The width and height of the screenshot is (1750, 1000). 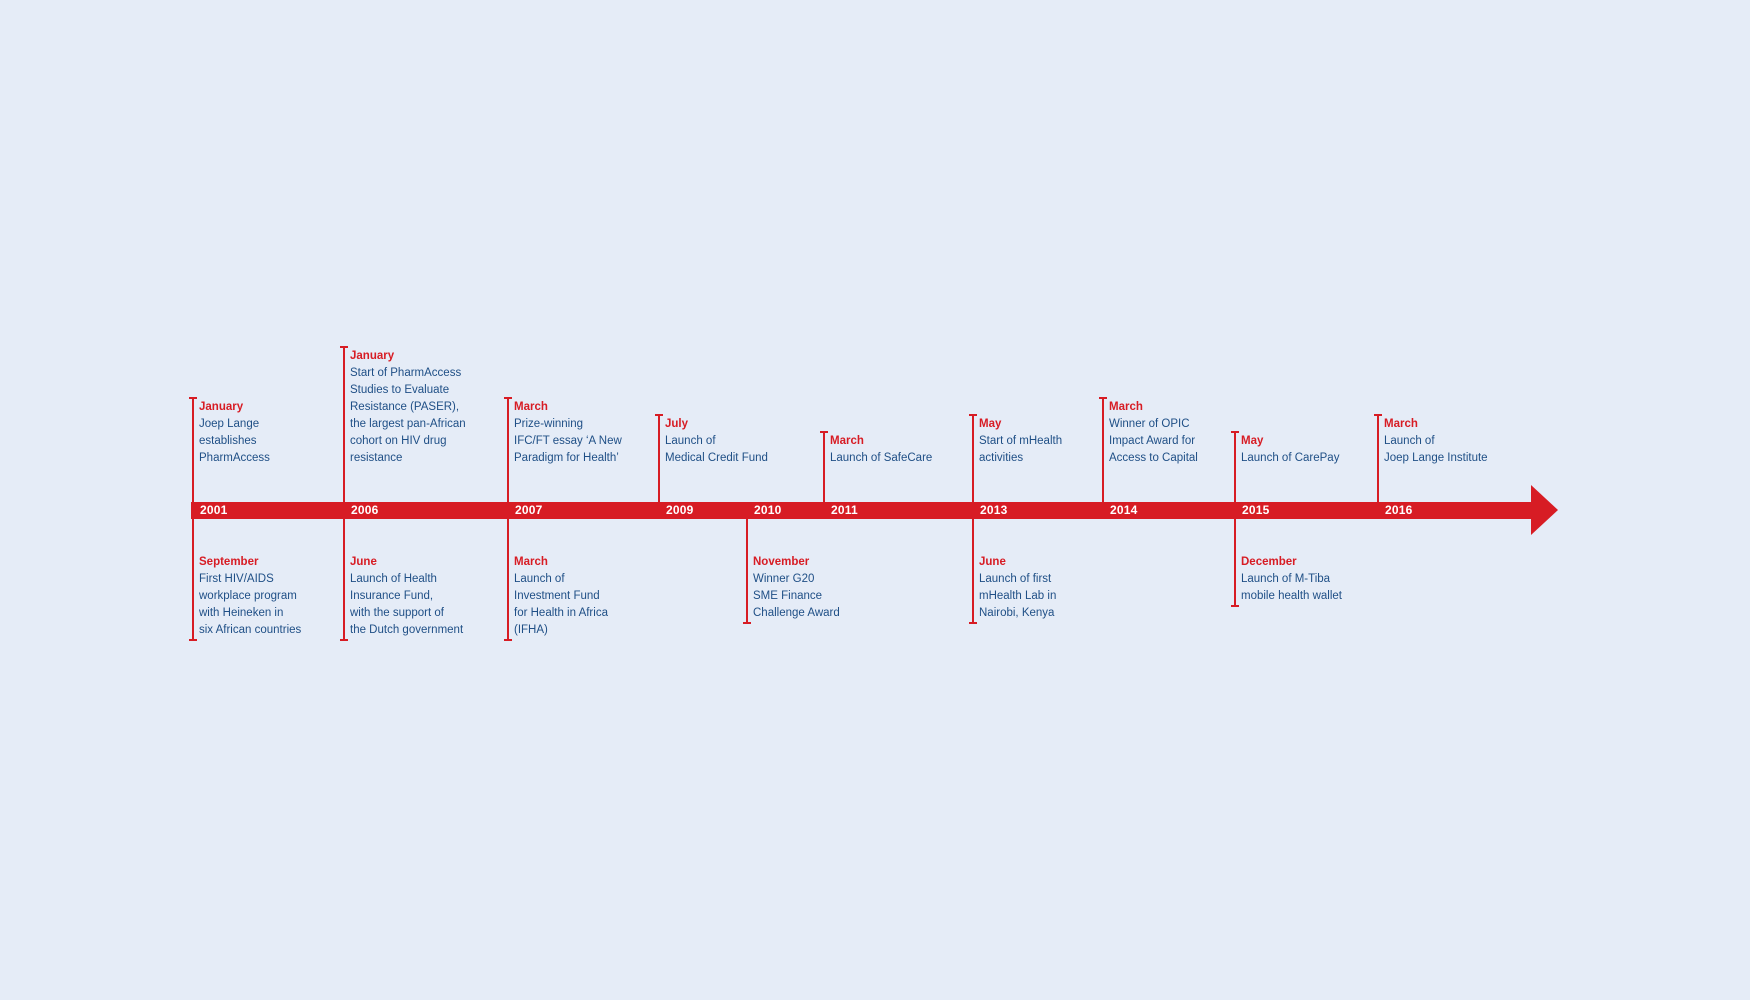 What do you see at coordinates (844, 510) in the screenshot?
I see `year-label-2011: 2011` at bounding box center [844, 510].